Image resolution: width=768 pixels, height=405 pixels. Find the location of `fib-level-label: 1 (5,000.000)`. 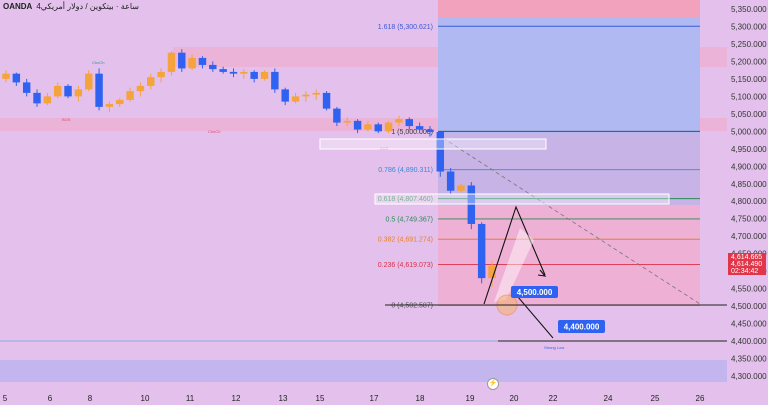

fib-level-label: 1 (5,000.000) is located at coordinates (412, 132).